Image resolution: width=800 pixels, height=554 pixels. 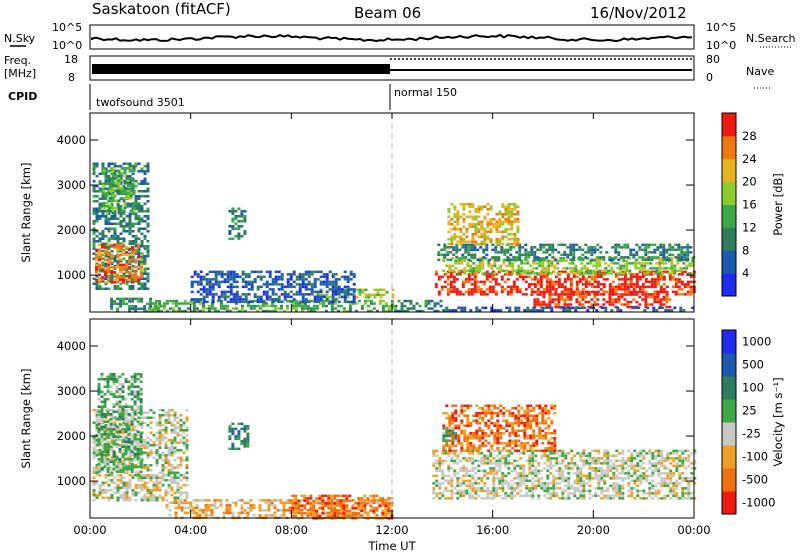 I want to click on power-colorbar-tick: 28, so click(x=749, y=136).